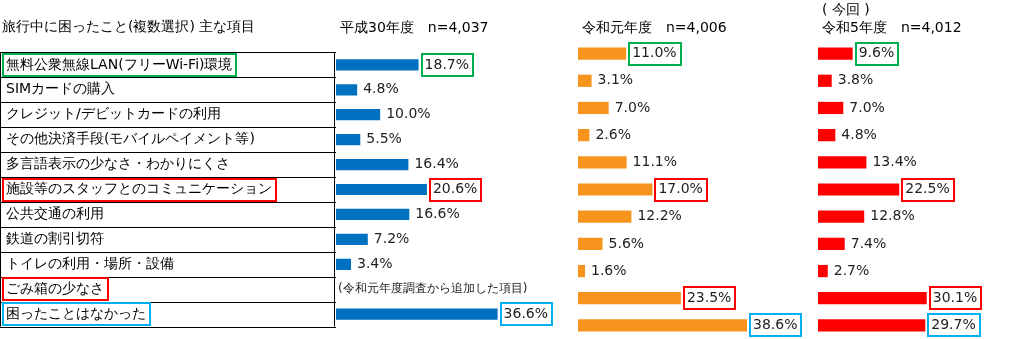 The width and height of the screenshot is (1016, 339). Describe the element at coordinates (408, 113) in the screenshot. I see `data-label: 10.0%` at that location.